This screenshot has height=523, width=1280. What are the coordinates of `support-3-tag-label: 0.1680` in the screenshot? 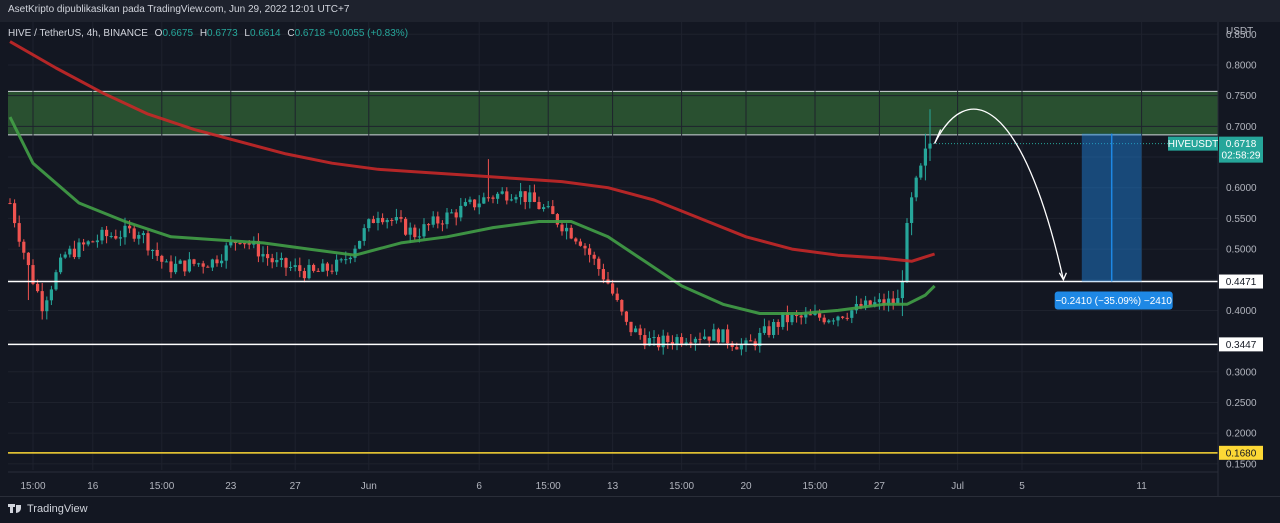 It's located at (1241, 453).